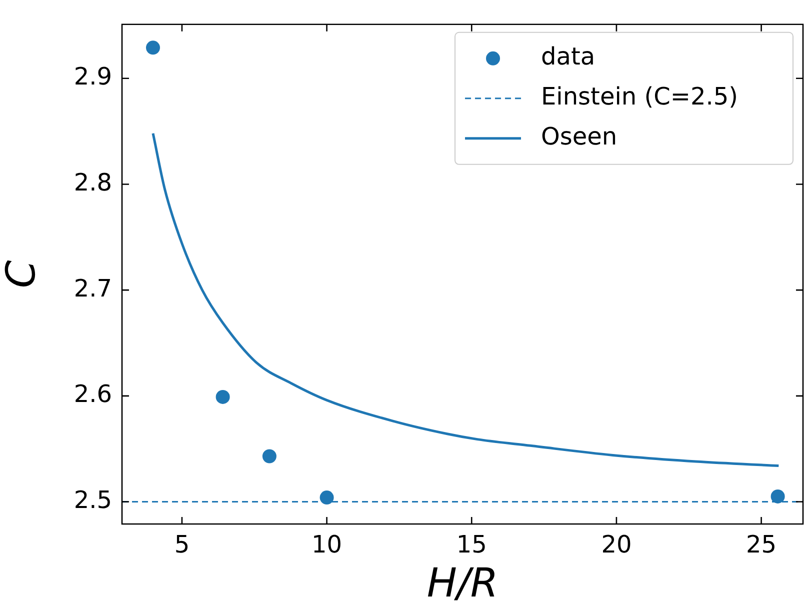 This screenshot has width=810, height=610. I want to click on y-tick-label: 2.6, so click(93, 394).